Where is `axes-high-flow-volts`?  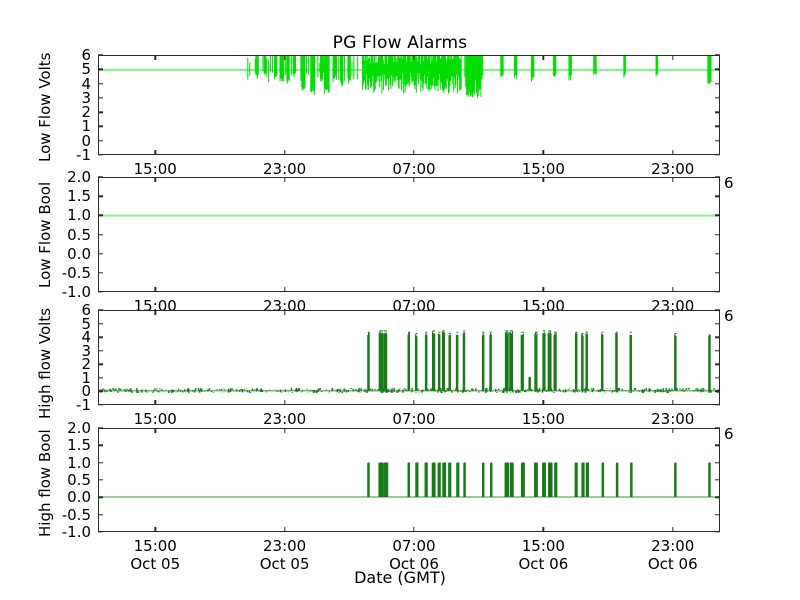
axes-high-flow-volts is located at coordinates (409, 357).